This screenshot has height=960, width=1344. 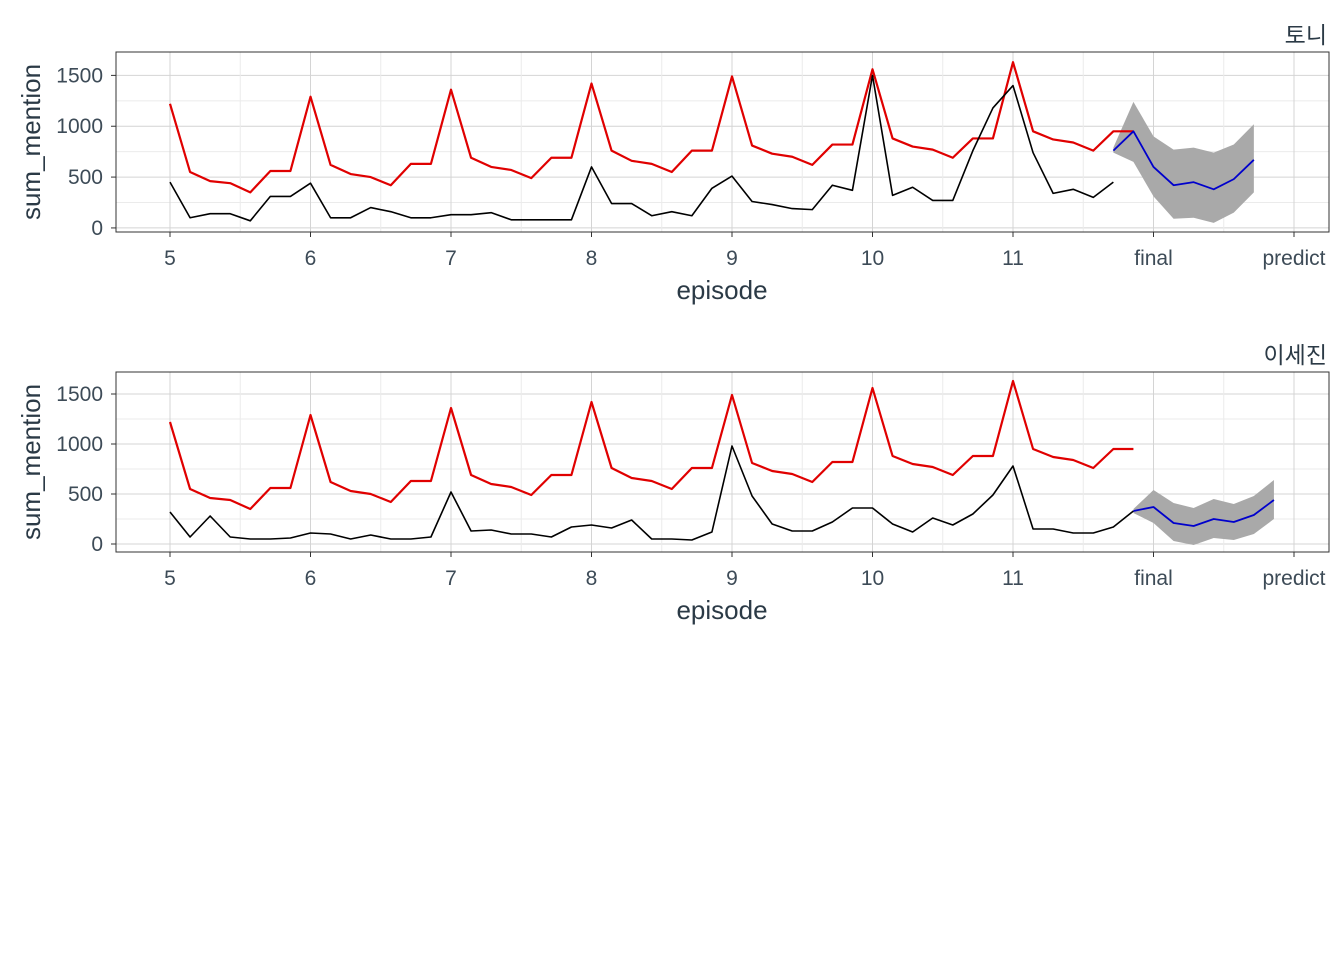 I want to click on panel-title: 토니, so click(x=1306, y=35).